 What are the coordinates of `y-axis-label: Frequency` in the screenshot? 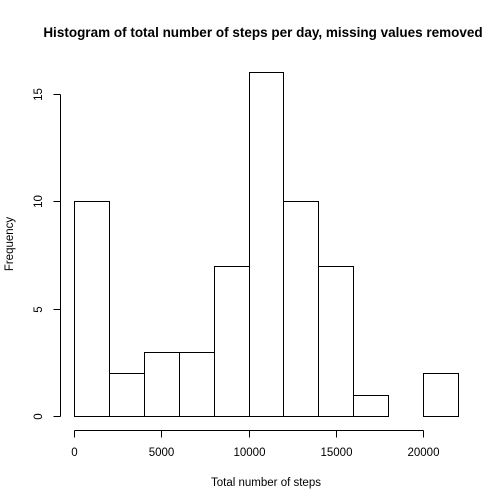 It's located at (10, 244).